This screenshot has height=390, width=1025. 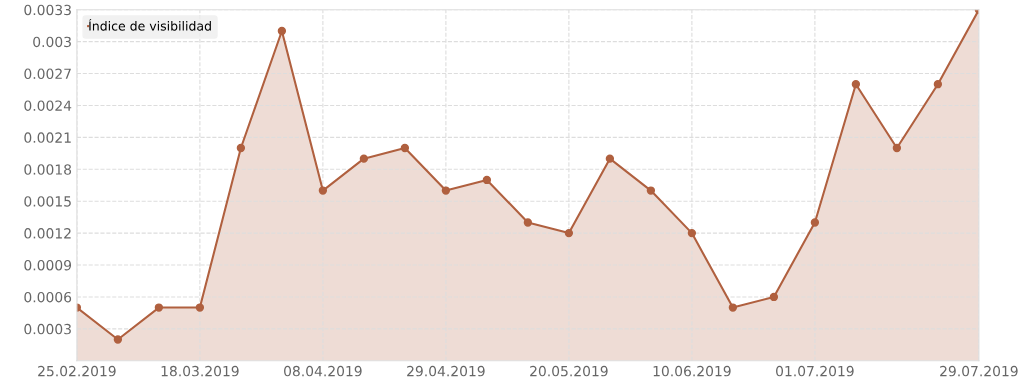 I want to click on x-tick-label: 29.04.2019, so click(x=446, y=371).